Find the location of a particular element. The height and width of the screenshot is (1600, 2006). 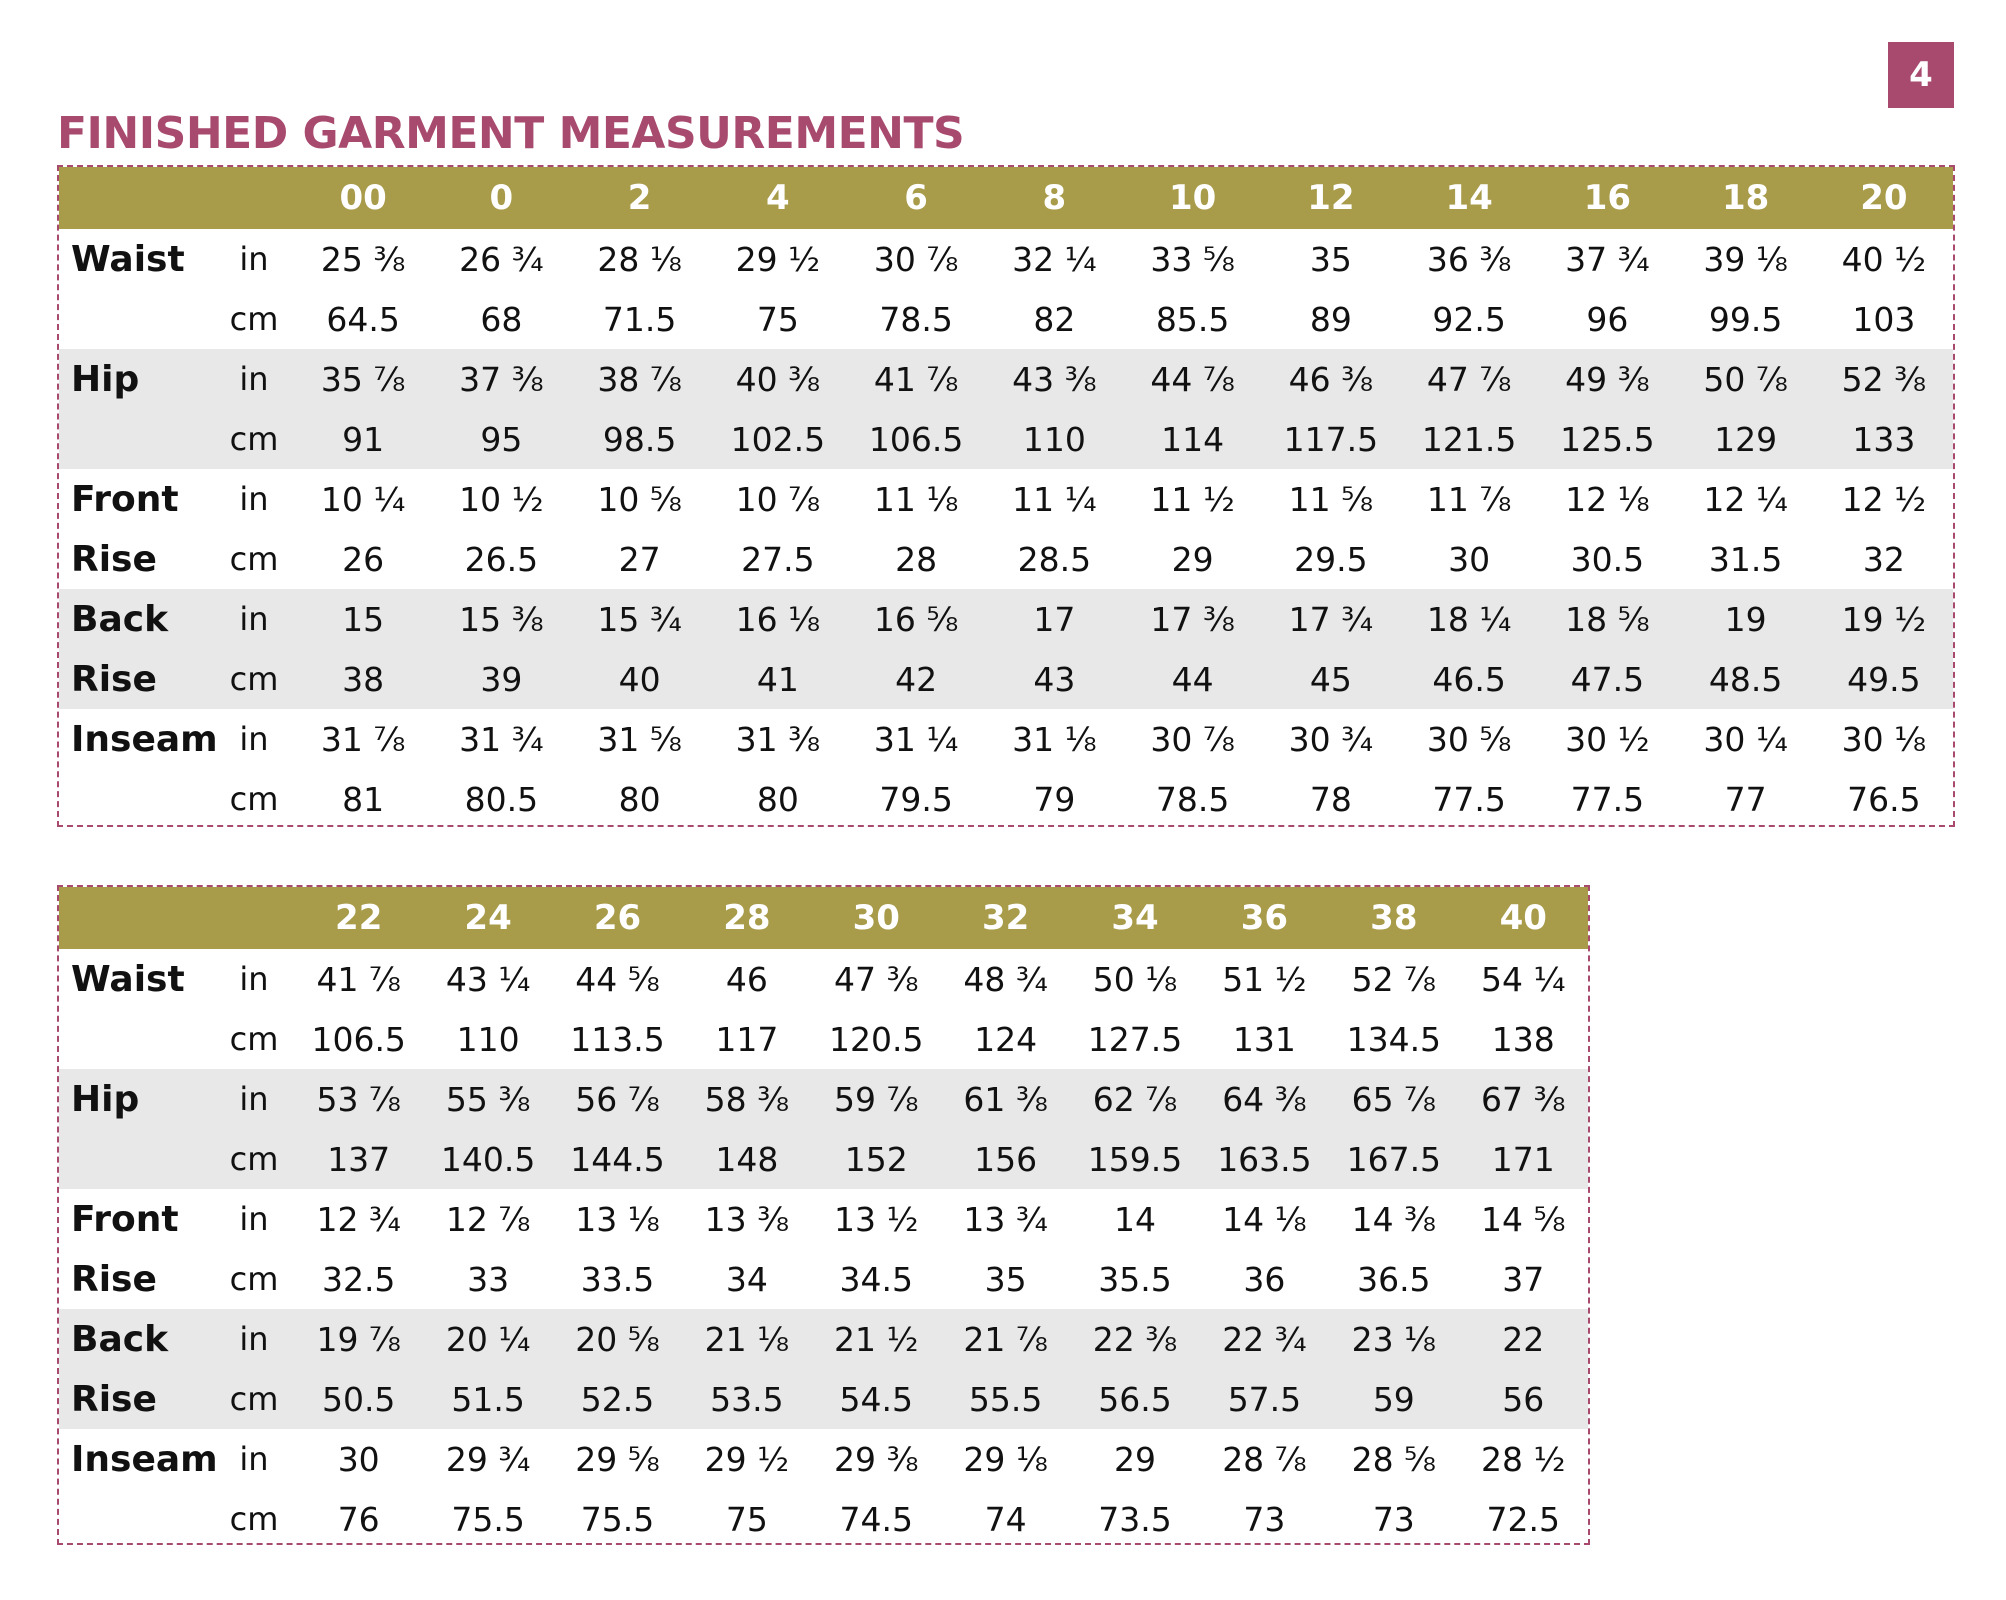

size-header: 36 is located at coordinates (1264, 918).